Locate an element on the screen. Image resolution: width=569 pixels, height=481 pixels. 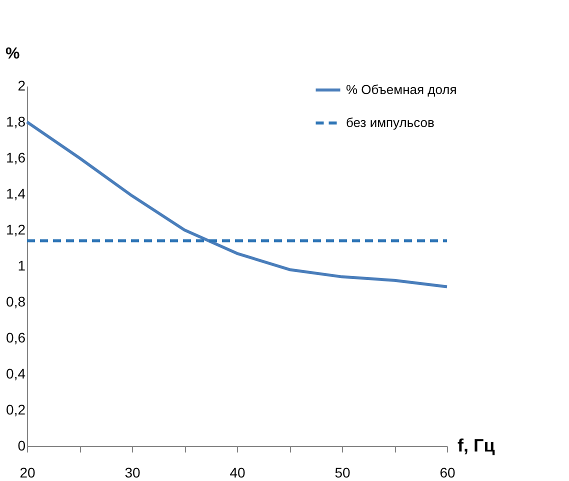
y-tick-label: 0,2 is located at coordinates (16, 410).